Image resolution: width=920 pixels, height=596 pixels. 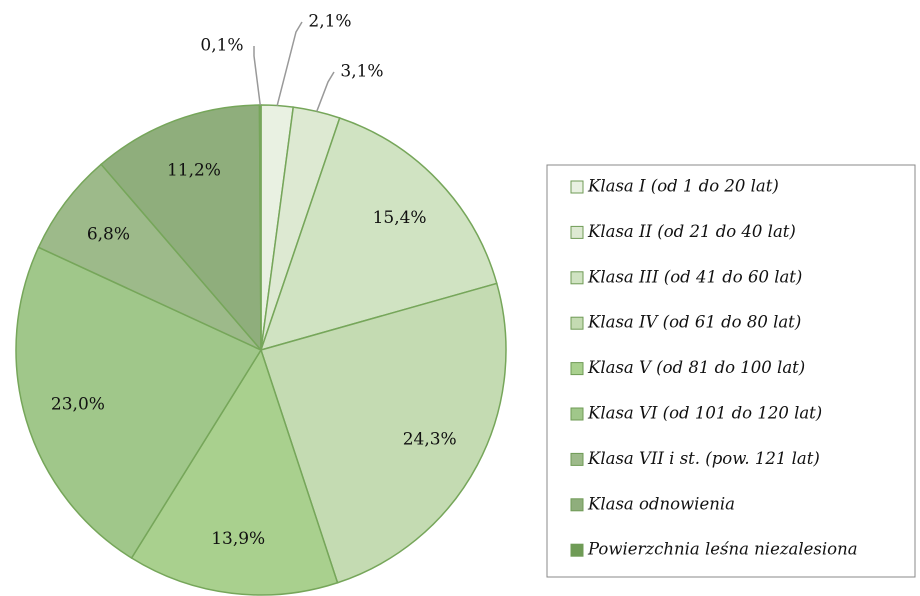 What do you see at coordinates (194, 171) in the screenshot?
I see `data-label: 11,2%` at bounding box center [194, 171].